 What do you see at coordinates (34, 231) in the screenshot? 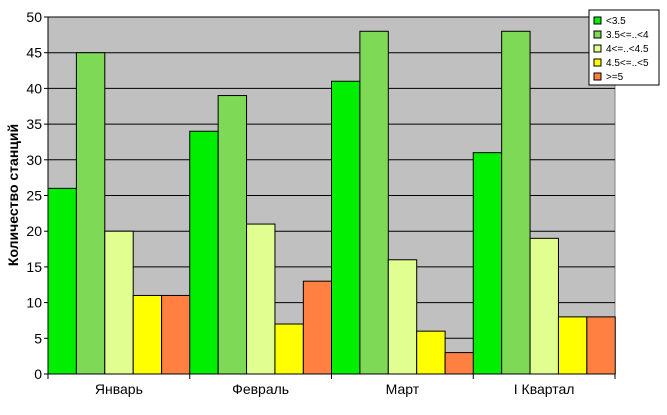
I see `y-tick-label: 20` at bounding box center [34, 231].